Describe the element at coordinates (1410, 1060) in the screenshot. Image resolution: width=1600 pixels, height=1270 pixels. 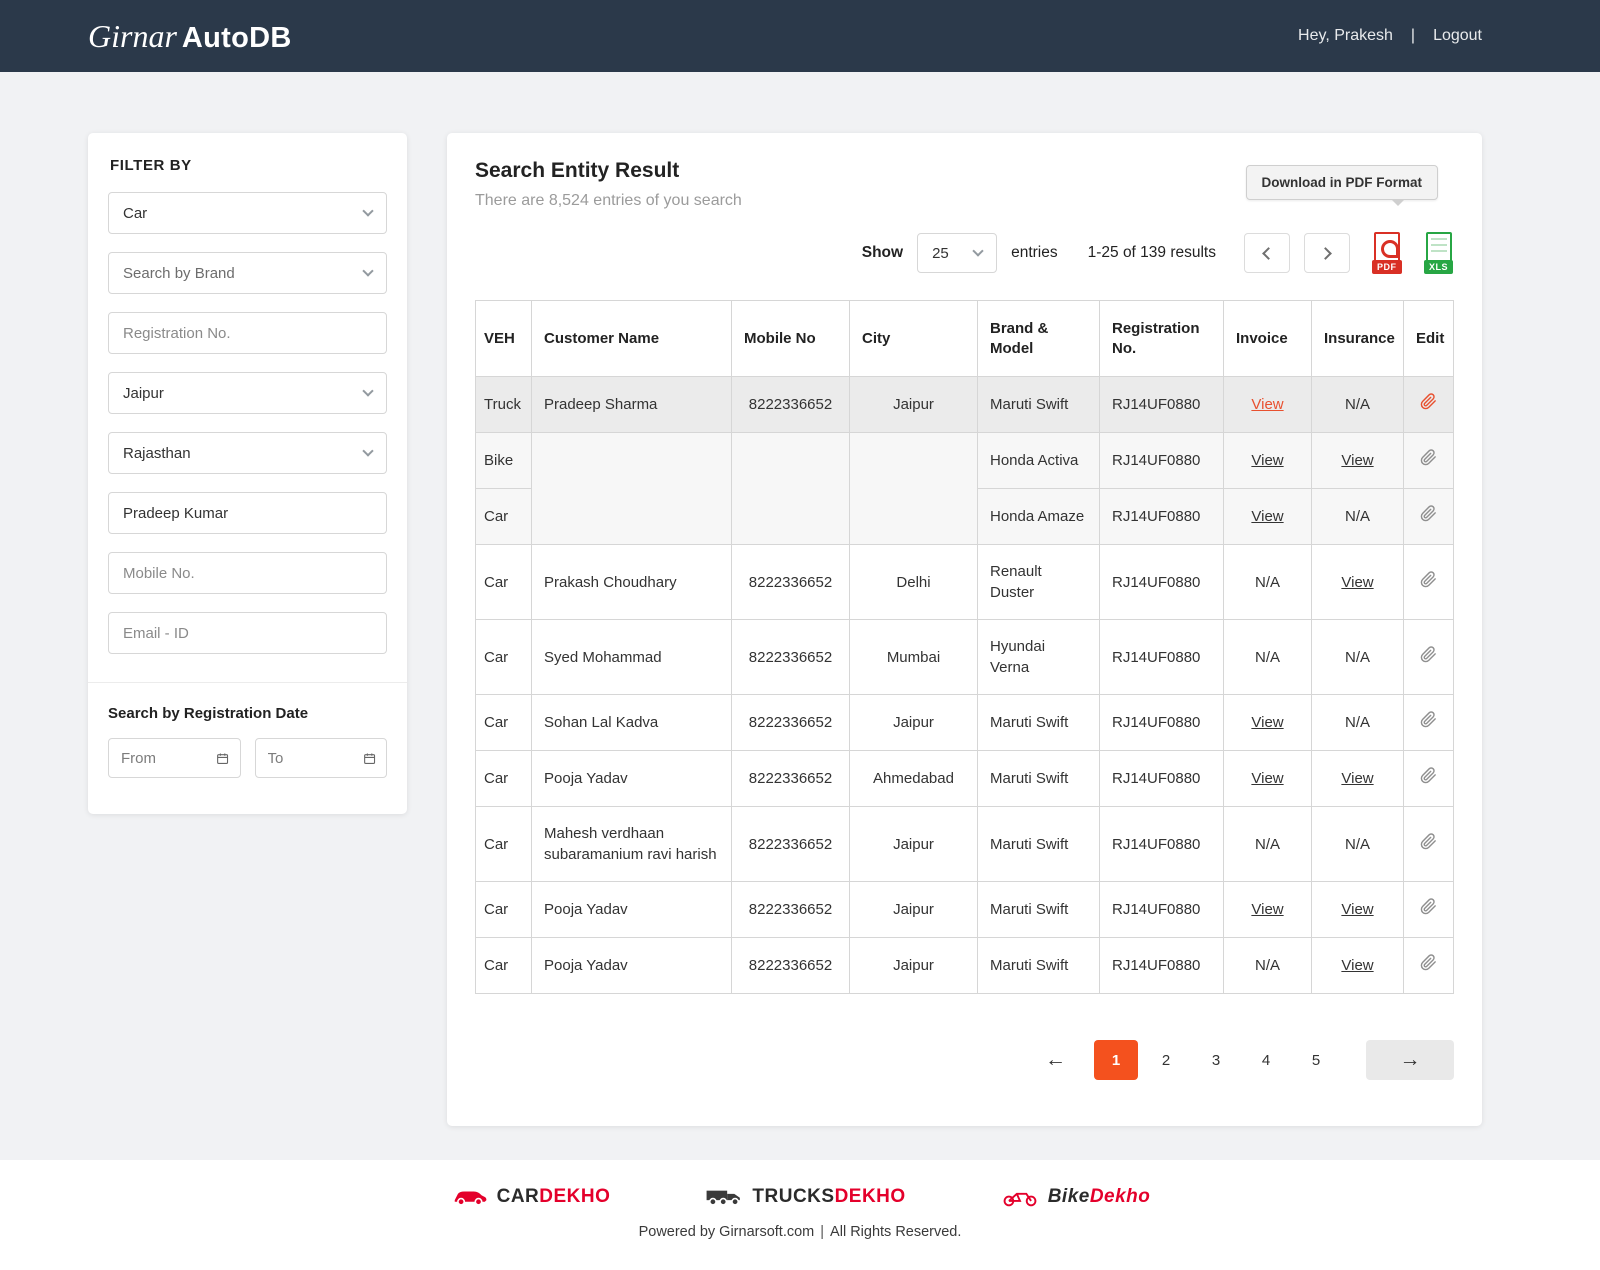
I see `pagination-next-button: →` at that location.